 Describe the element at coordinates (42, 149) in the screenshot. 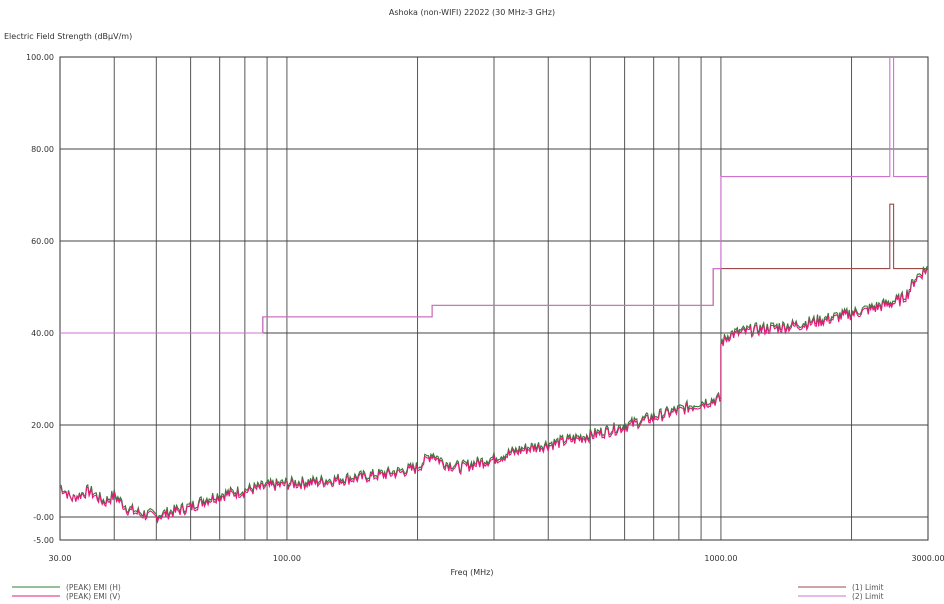

I see `y-tick-label: 80.00` at that location.